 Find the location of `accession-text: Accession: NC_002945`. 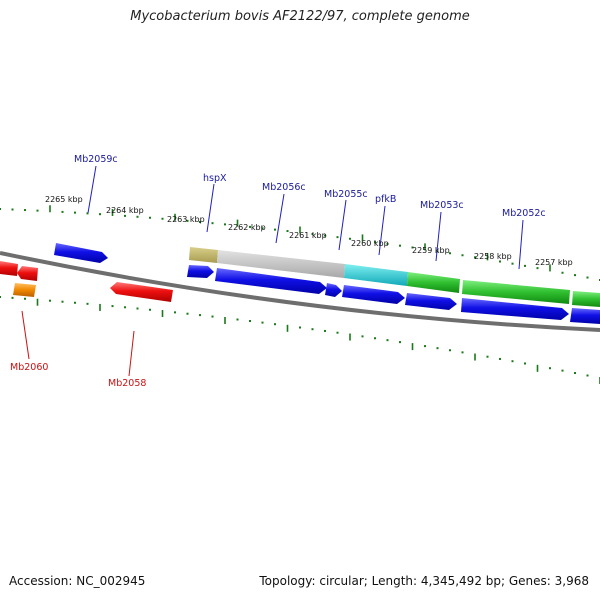

accession-text: Accession: NC_002945 is located at coordinates (77, 581).